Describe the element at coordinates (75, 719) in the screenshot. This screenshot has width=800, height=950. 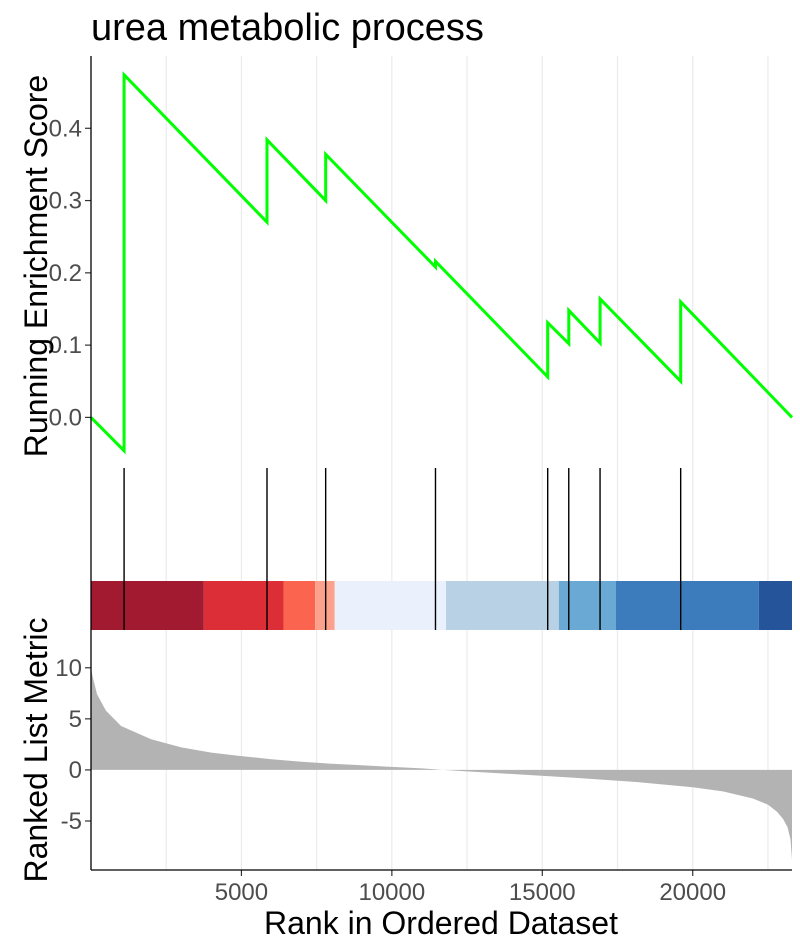
I see `y-tick-label: 5` at that location.